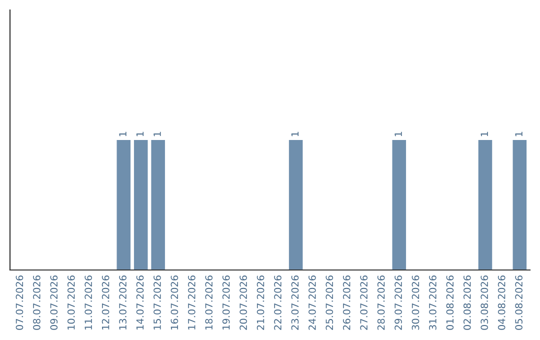  Describe the element at coordinates (502, 302) in the screenshot. I see `x-tick-label: 04.08.2026` at that location.